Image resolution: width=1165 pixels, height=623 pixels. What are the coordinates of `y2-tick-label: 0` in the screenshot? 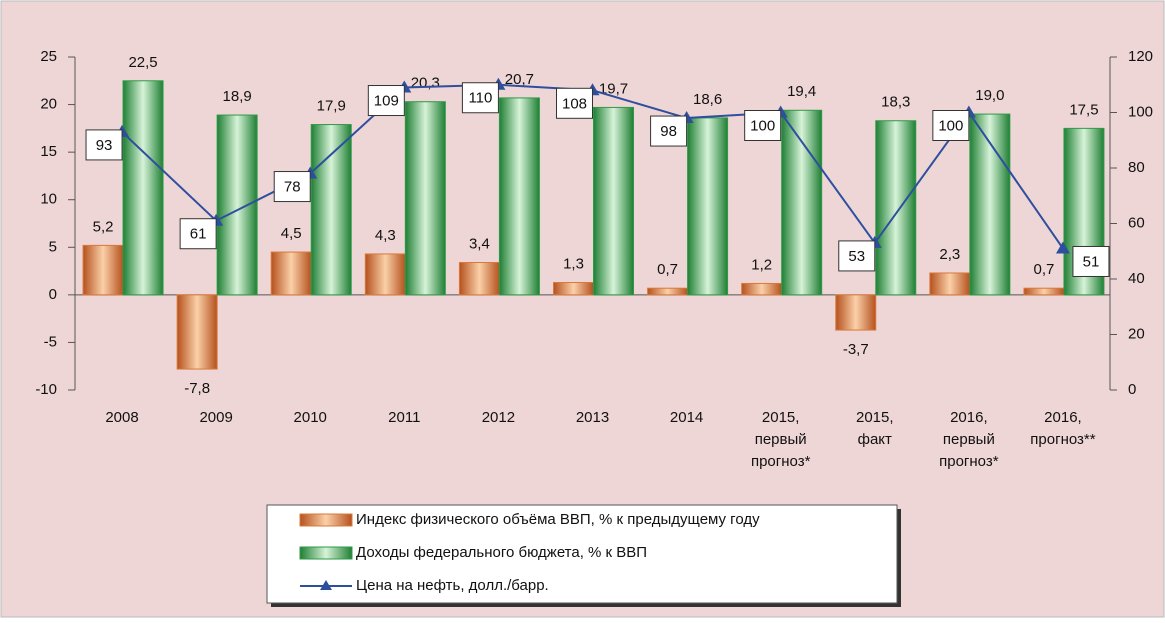 It's located at (1132, 389).